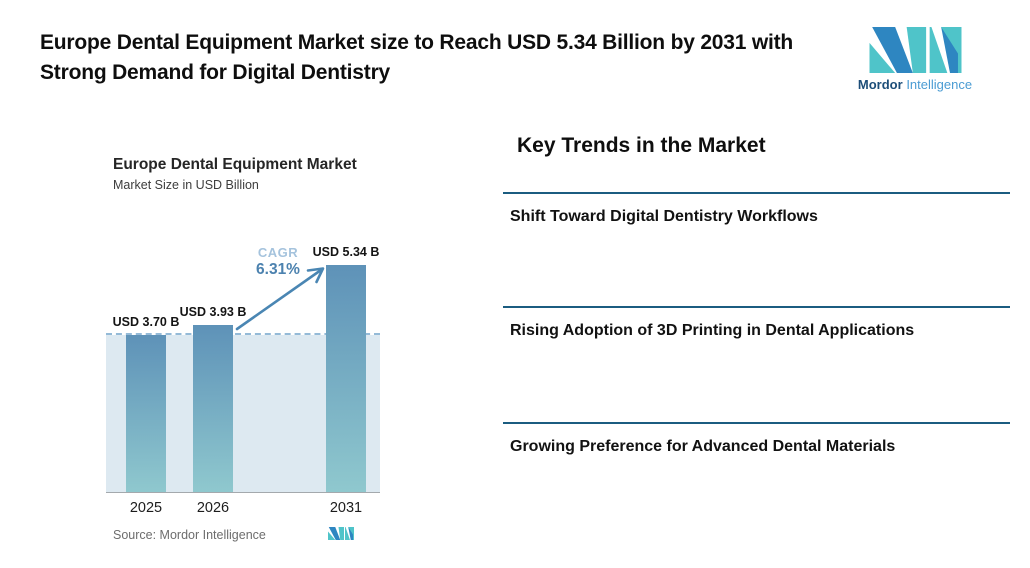  I want to click on mordor-logo-icon, so click(915, 50).